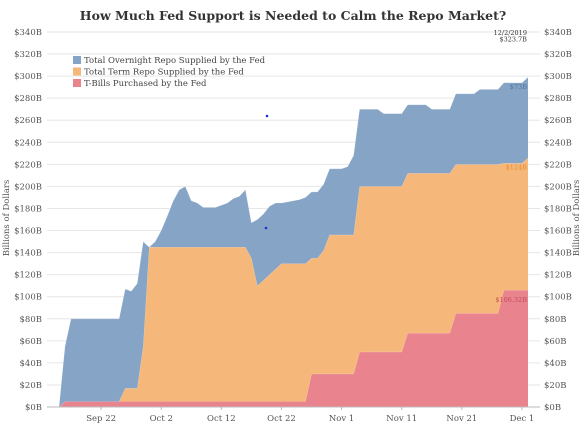 The width and height of the screenshot is (586, 424). Describe the element at coordinates (33, 408) in the screenshot. I see `y-tick-label: $0B` at that location.